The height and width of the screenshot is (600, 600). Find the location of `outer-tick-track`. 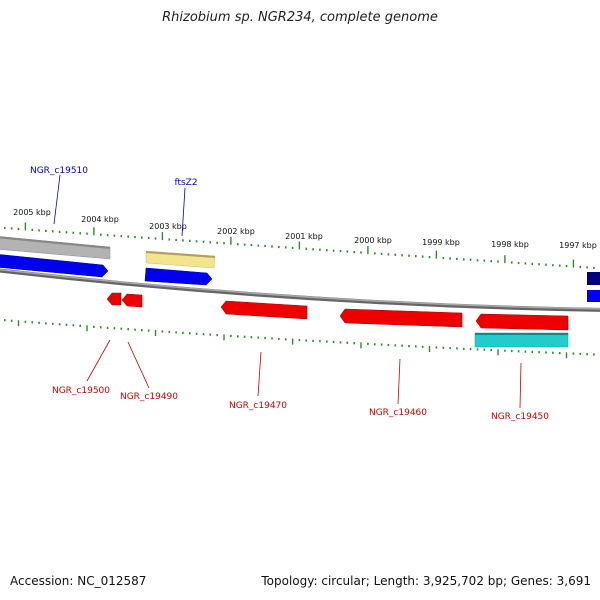

outer-tick-track is located at coordinates (299, 245).